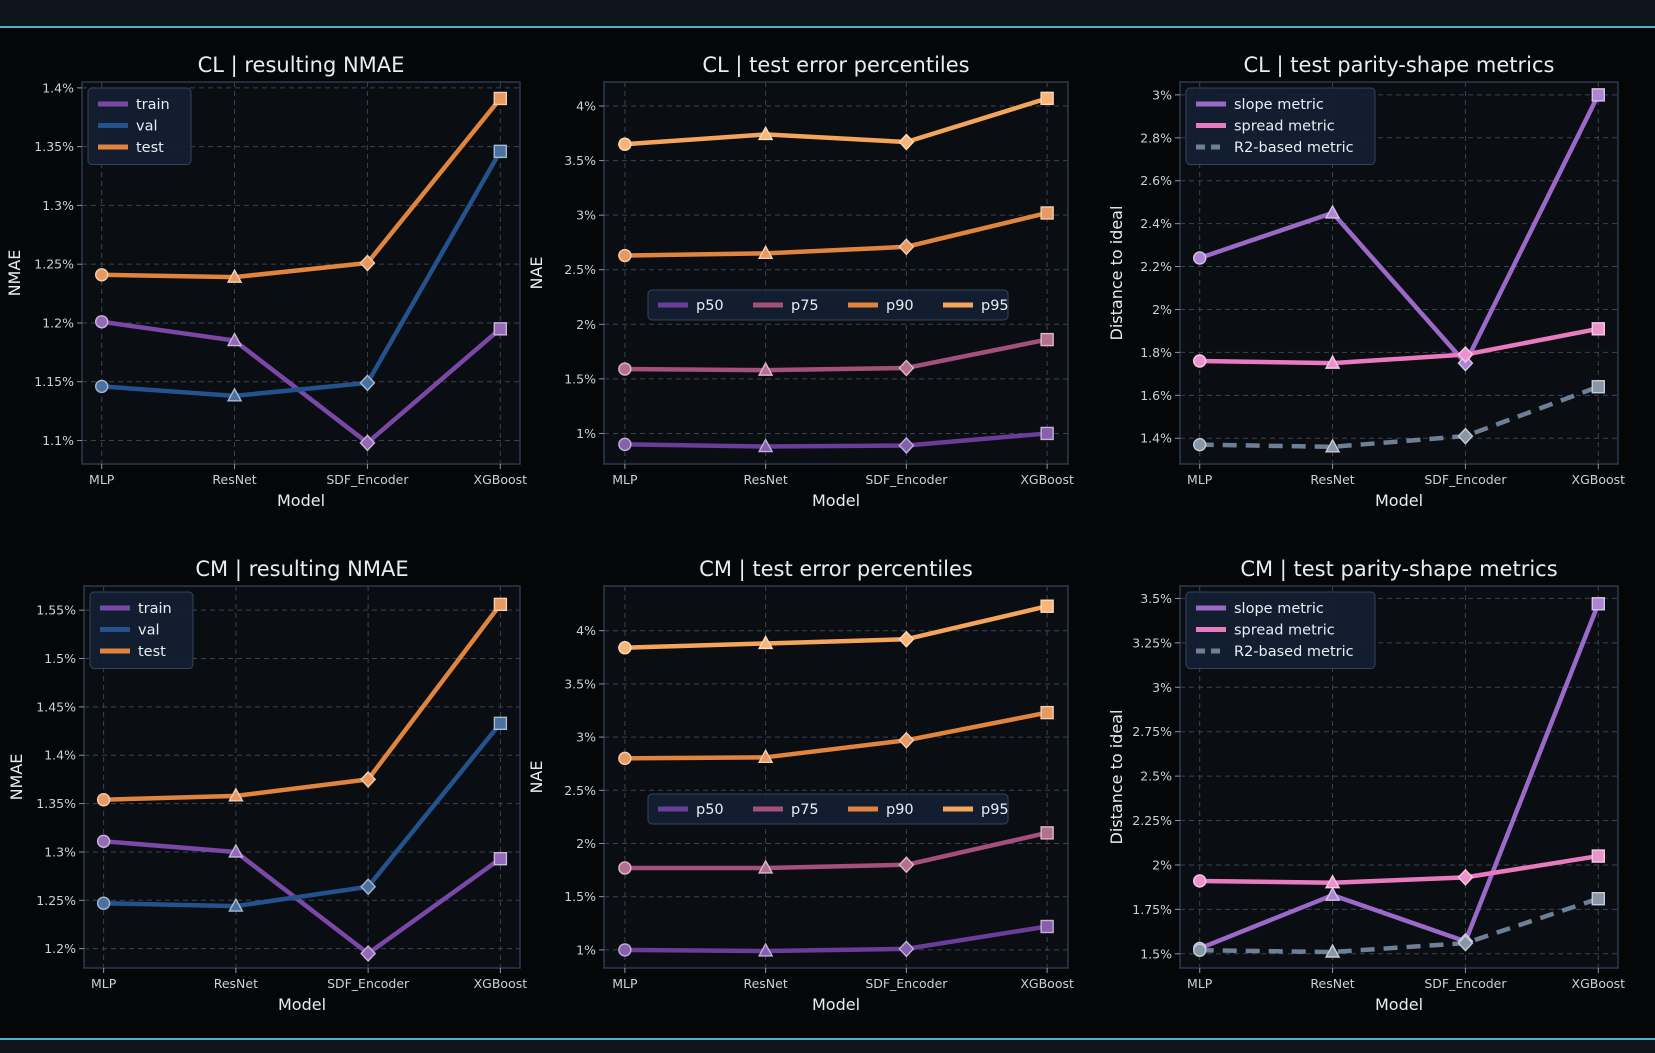 The width and height of the screenshot is (1655, 1053). Describe the element at coordinates (1152, 731) in the screenshot. I see `y-tick-label: 2.75%` at that location.